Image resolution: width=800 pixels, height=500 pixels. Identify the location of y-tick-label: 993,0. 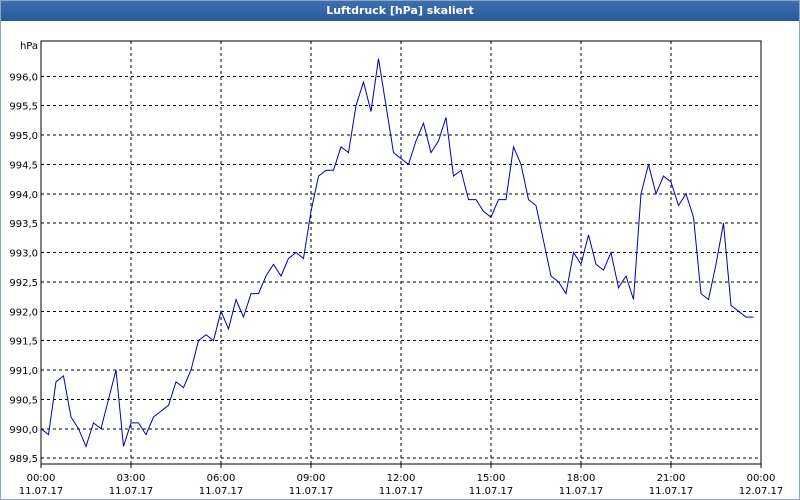
(23, 254).